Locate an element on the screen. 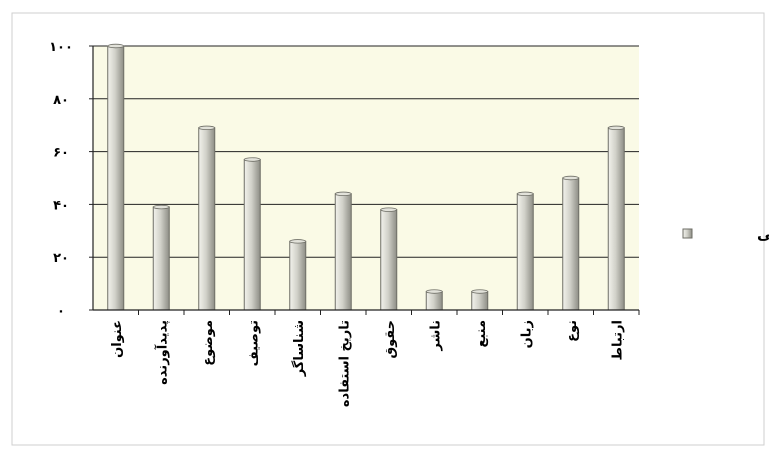  x-tick-label: حقوق is located at coordinates (390, 339).